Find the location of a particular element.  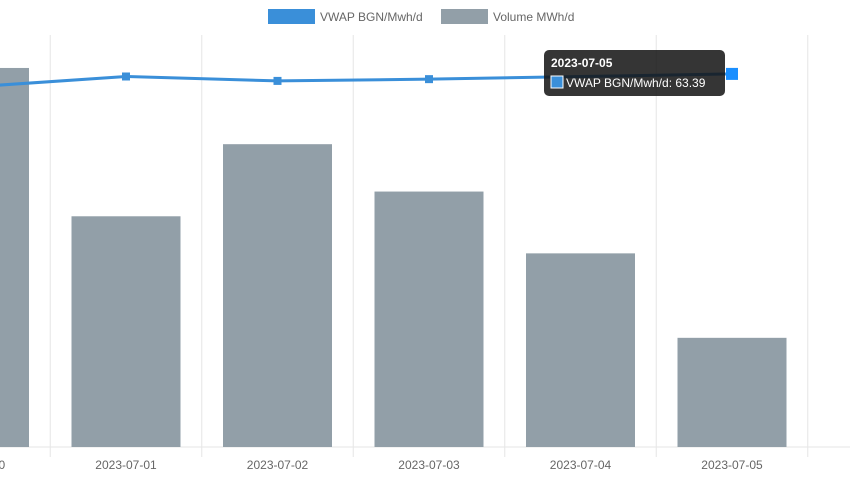

tooltip-swatch is located at coordinates (557, 82).